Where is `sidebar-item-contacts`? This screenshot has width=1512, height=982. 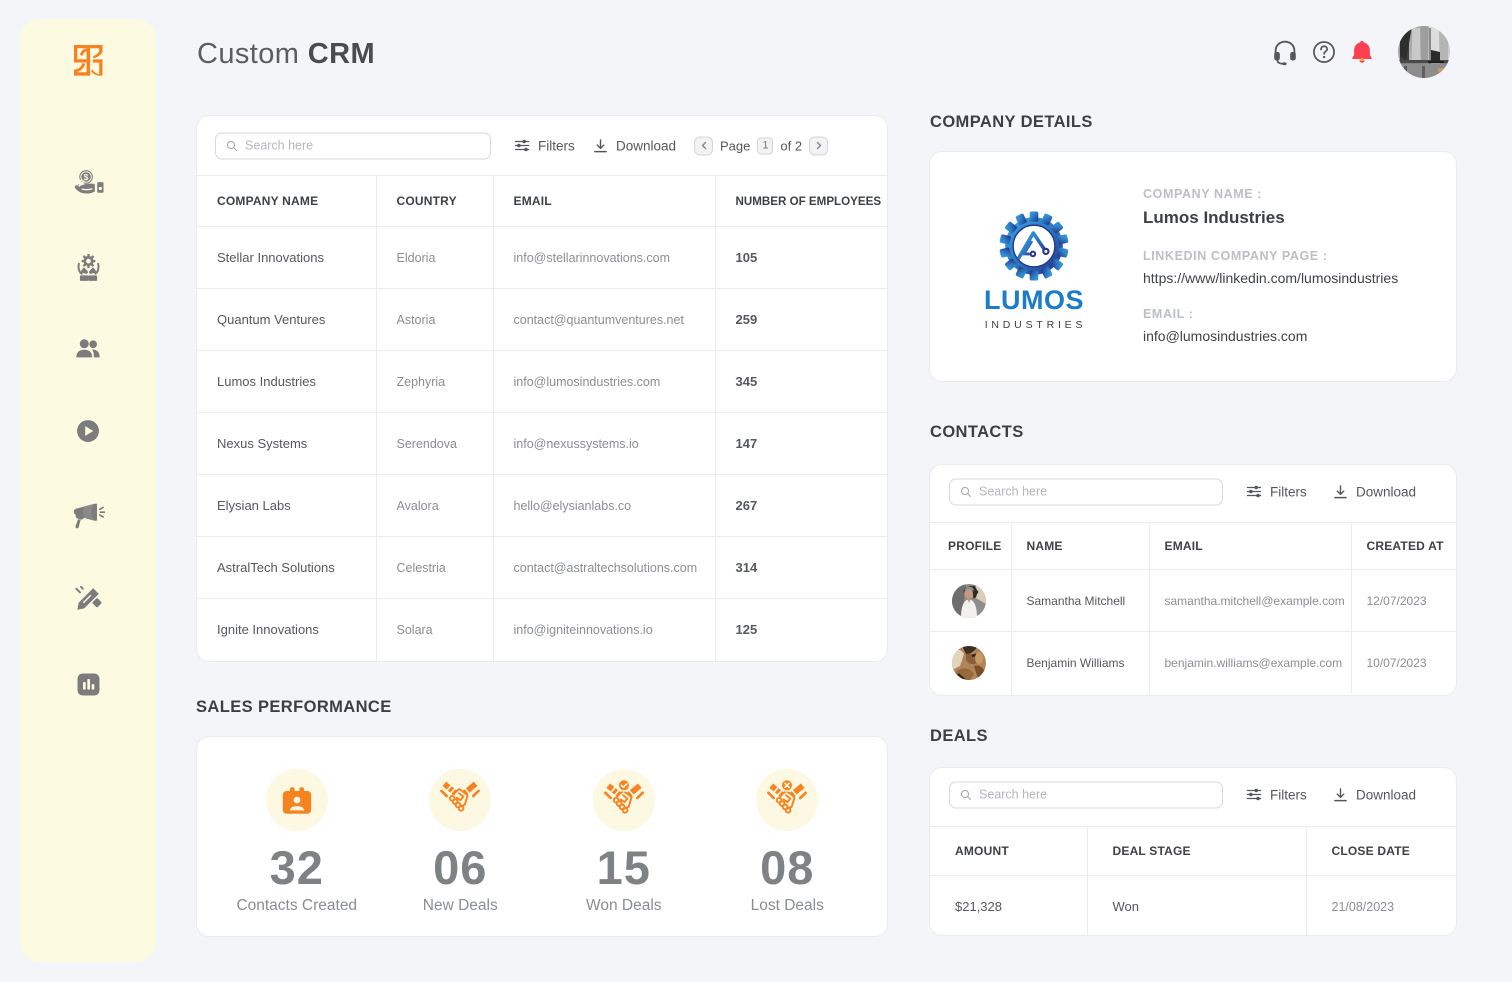
sidebar-item-contacts is located at coordinates (88, 348).